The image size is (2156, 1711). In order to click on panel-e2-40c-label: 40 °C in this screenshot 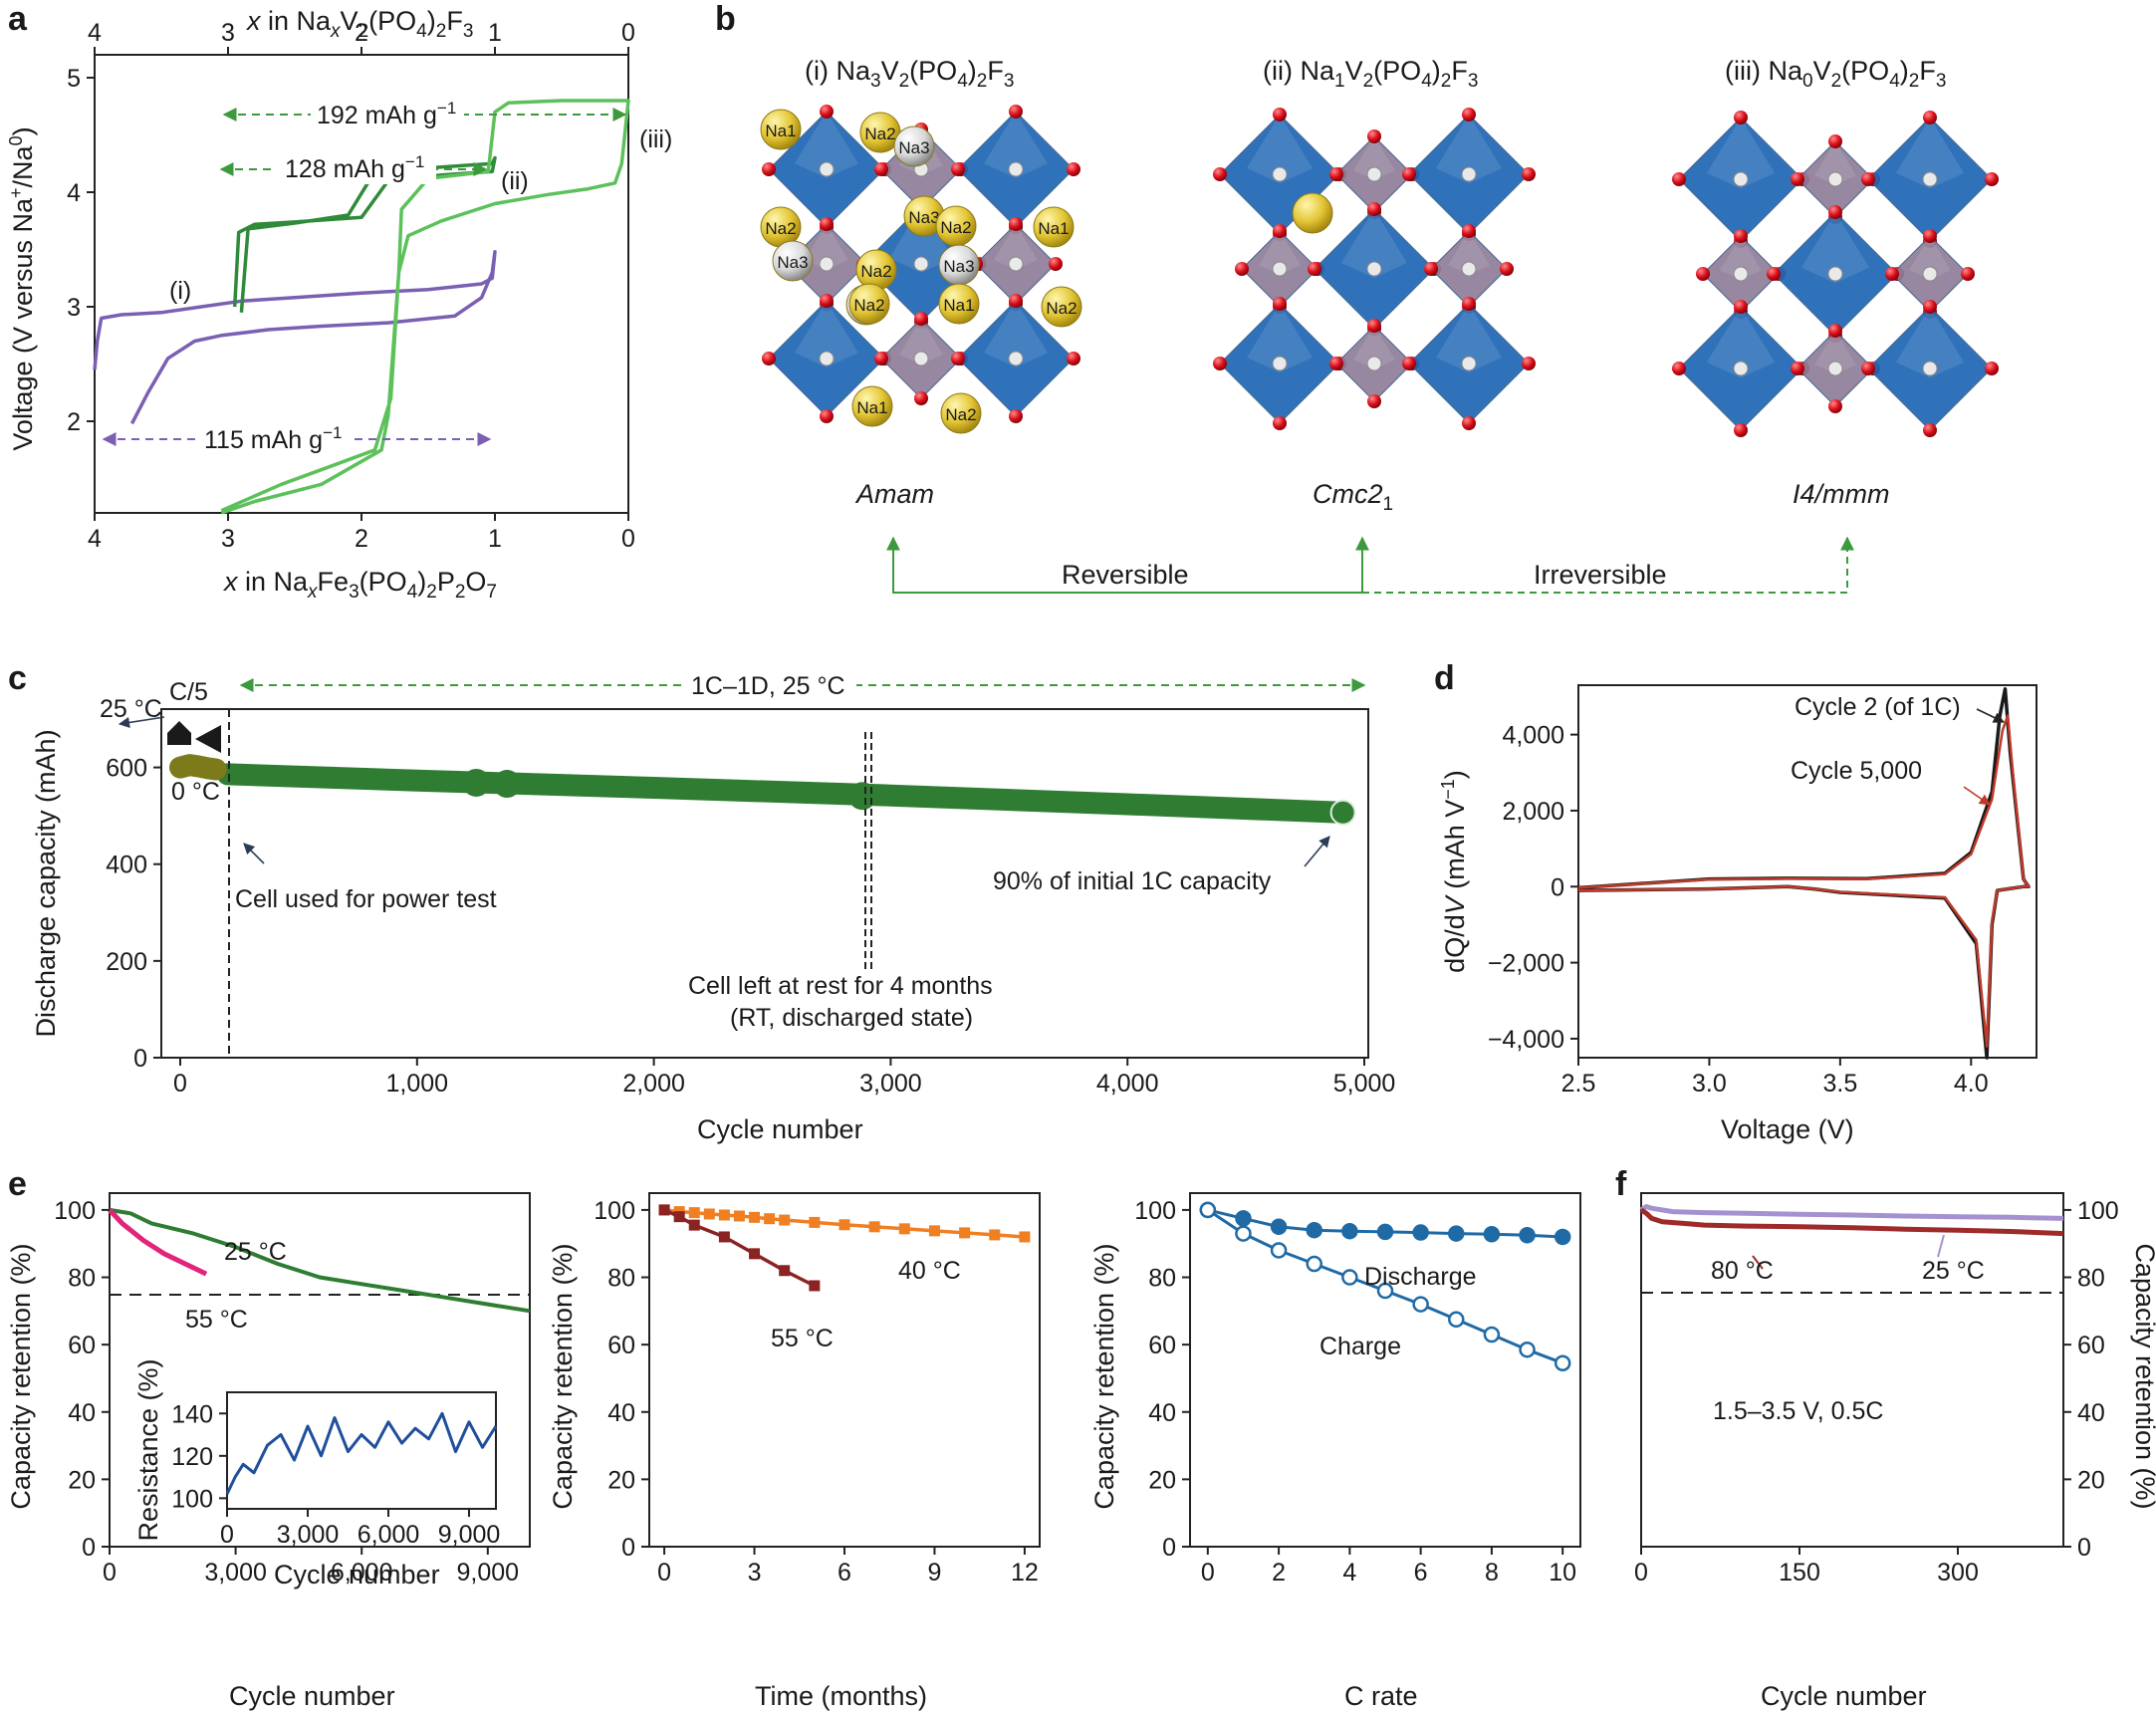, I will do `click(929, 1271)`.